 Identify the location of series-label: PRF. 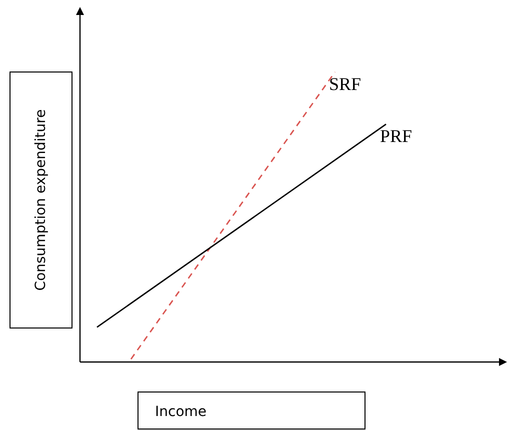
(396, 136).